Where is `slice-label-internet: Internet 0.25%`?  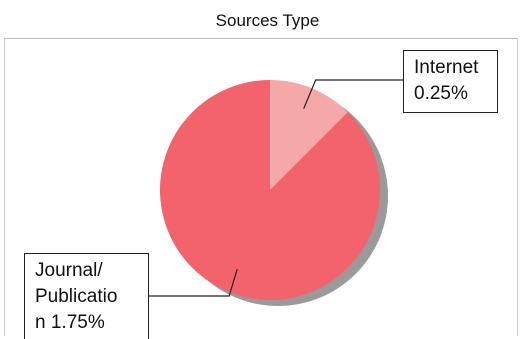
slice-label-internet: Internet 0.25% is located at coordinates (450, 81).